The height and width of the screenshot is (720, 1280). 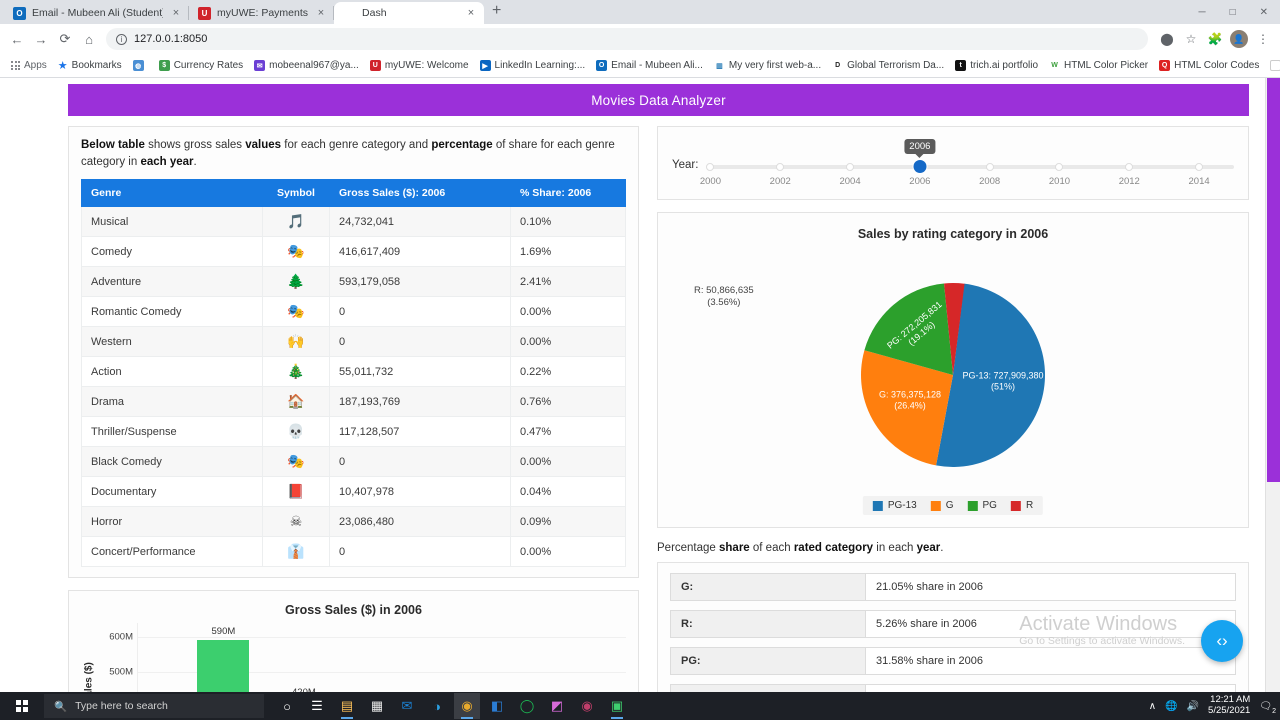 I want to click on slider-track, so click(x=972, y=167).